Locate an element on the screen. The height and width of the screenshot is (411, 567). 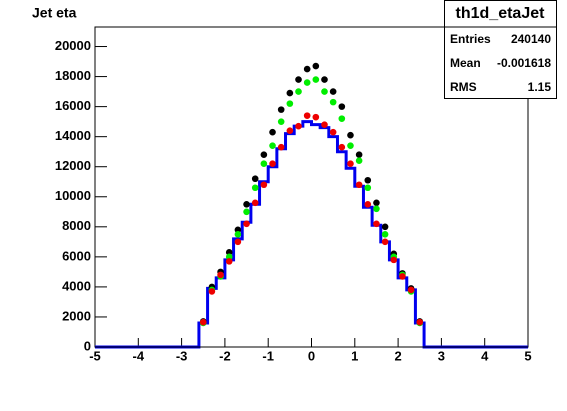
stats-frame is located at coordinates (500, 49).